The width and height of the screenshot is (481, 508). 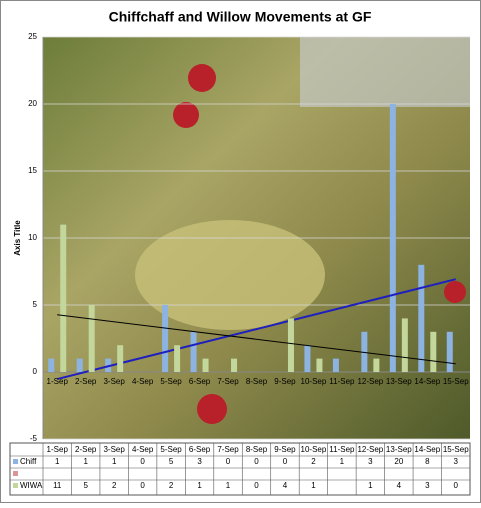 What do you see at coordinates (230, 275) in the screenshot?
I see `bird` at bounding box center [230, 275].